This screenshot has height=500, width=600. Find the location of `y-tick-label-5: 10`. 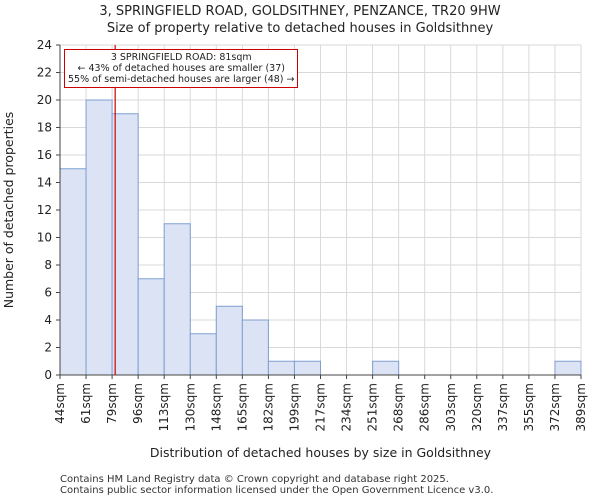

y-tick-label-5: 10 is located at coordinates (44, 238).